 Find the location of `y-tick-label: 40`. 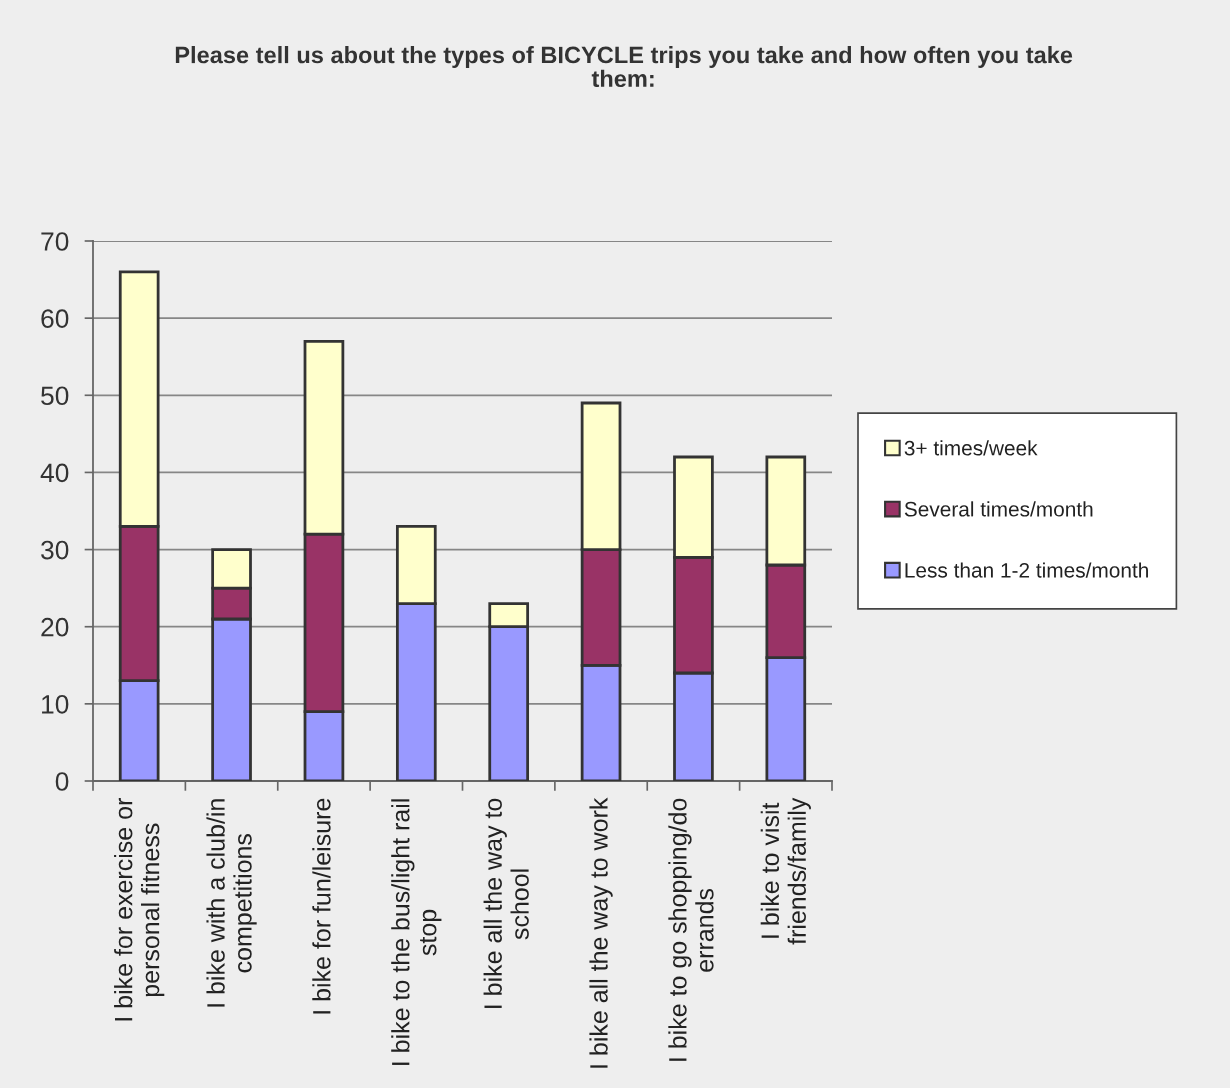

y-tick-label: 40 is located at coordinates (54, 473).